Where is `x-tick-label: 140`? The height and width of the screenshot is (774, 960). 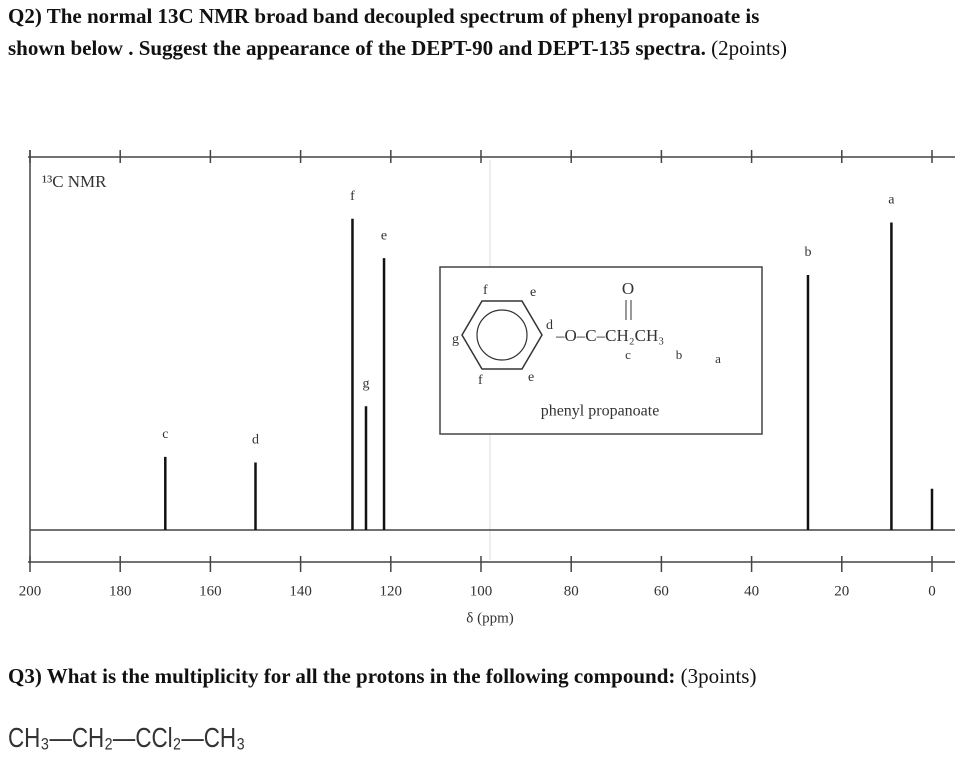 x-tick-label: 140 is located at coordinates (300, 591).